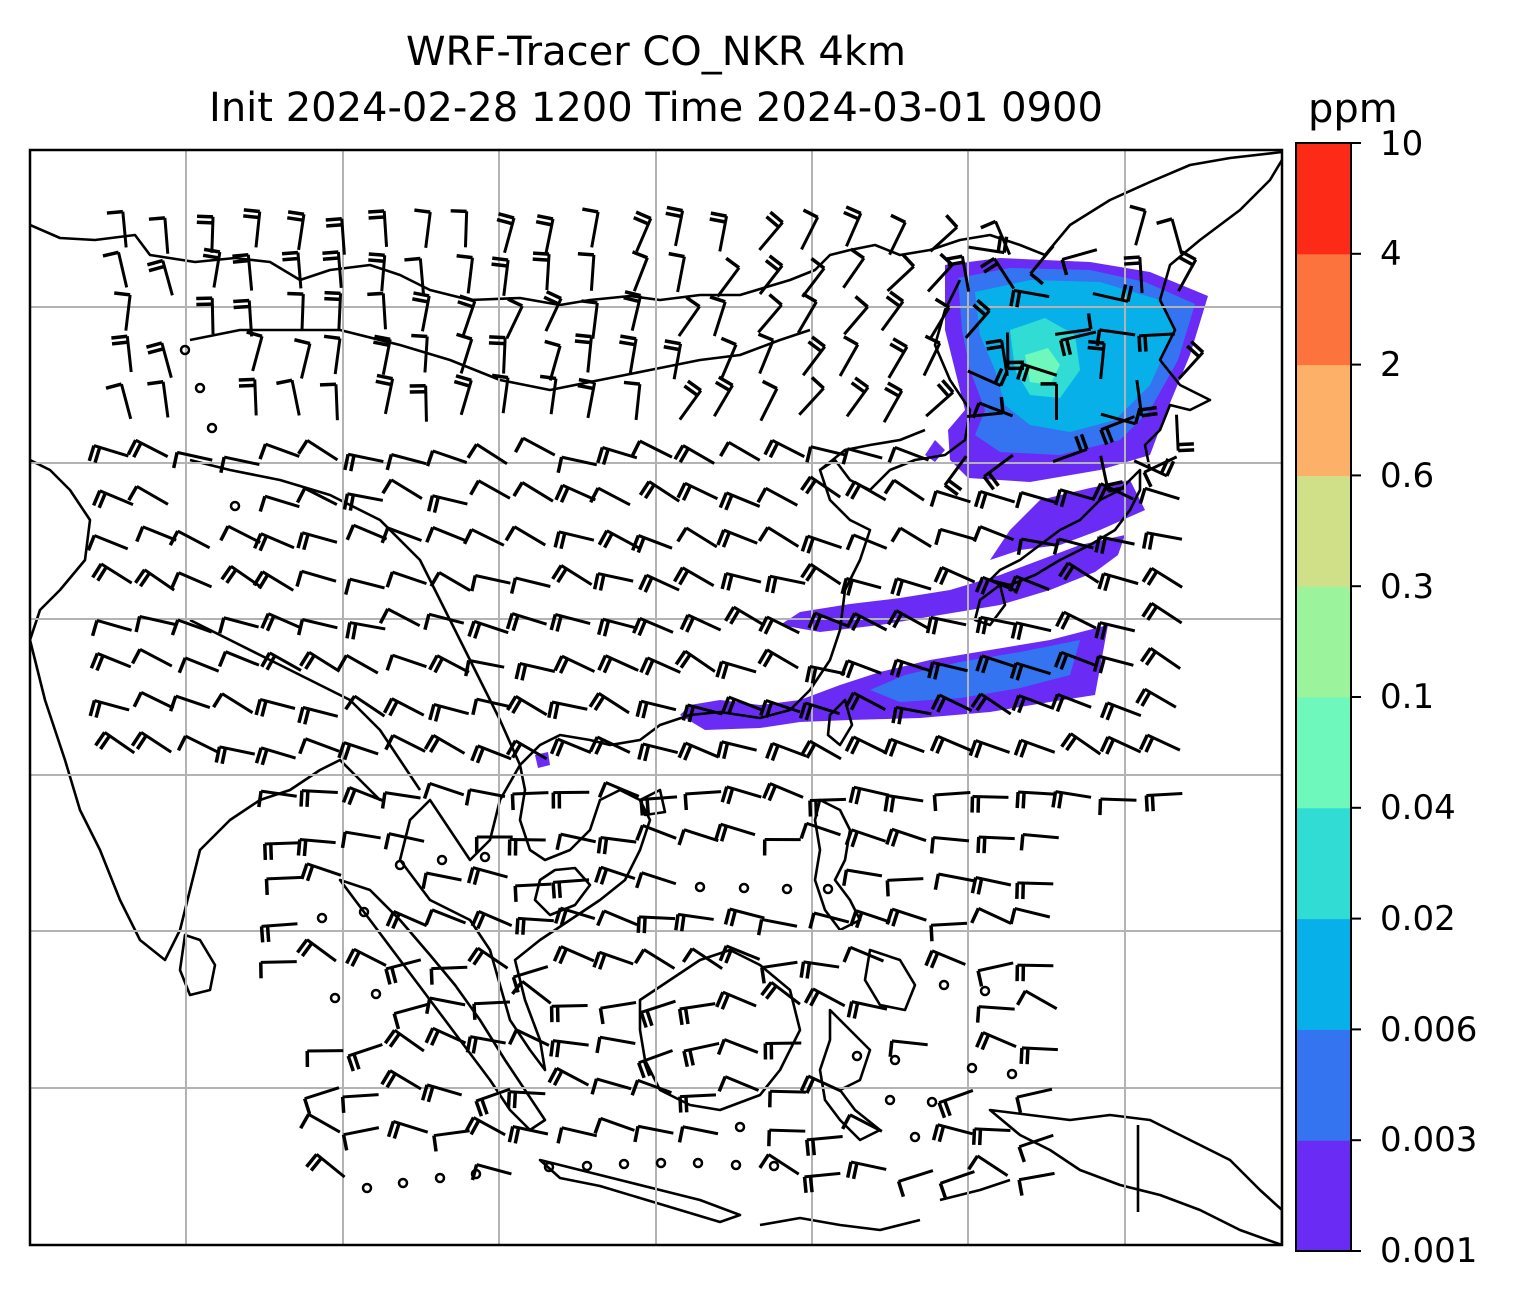 This screenshot has height=1306, width=1528. What do you see at coordinates (1407, 697) in the screenshot?
I see `colorbar-tick-label: 0.1` at bounding box center [1407, 697].